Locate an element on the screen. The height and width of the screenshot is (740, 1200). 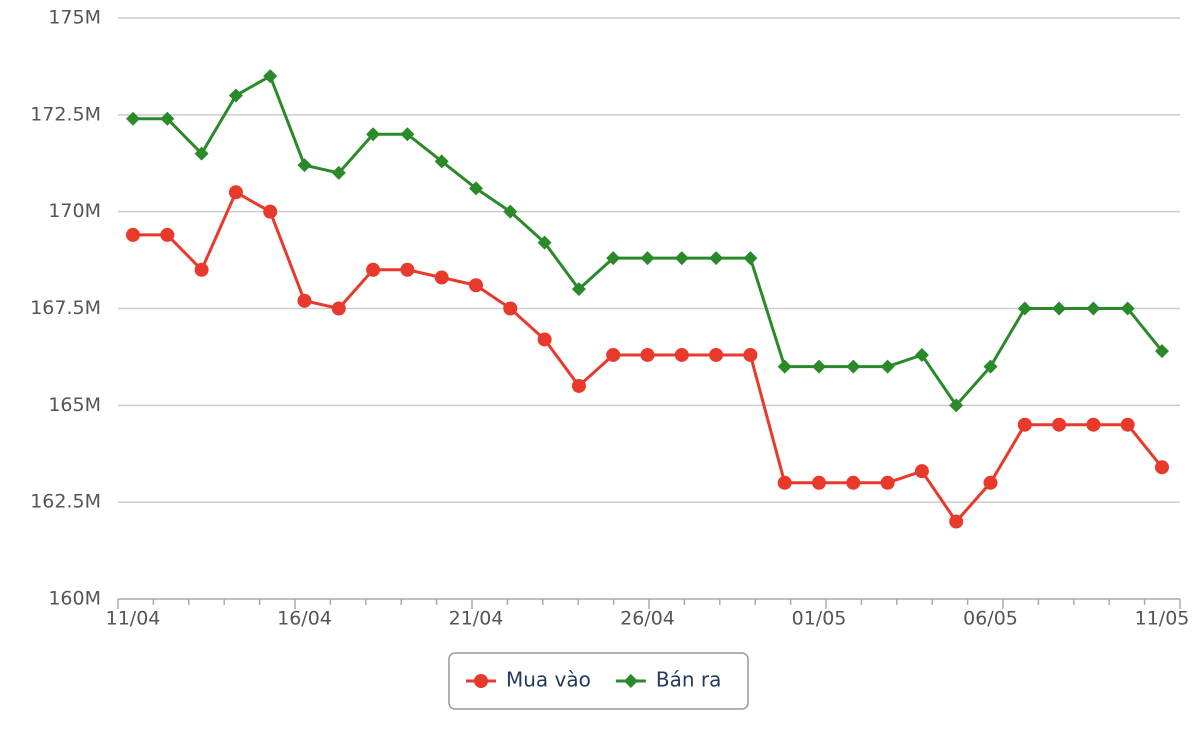
y-tick-label: 162.5M is located at coordinates (65, 502).